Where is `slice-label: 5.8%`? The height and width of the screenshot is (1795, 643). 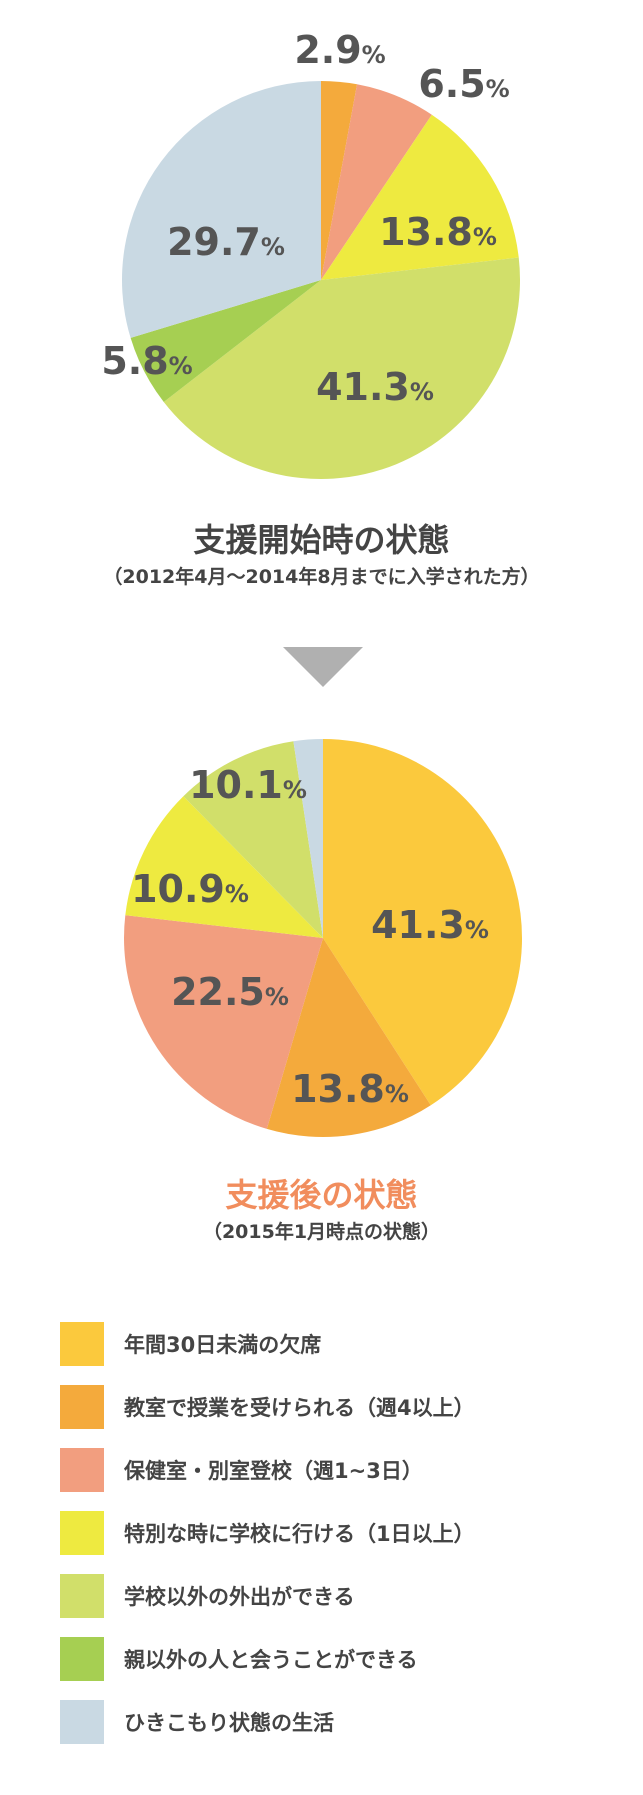
slice-label: 5.8% is located at coordinates (146, 361).